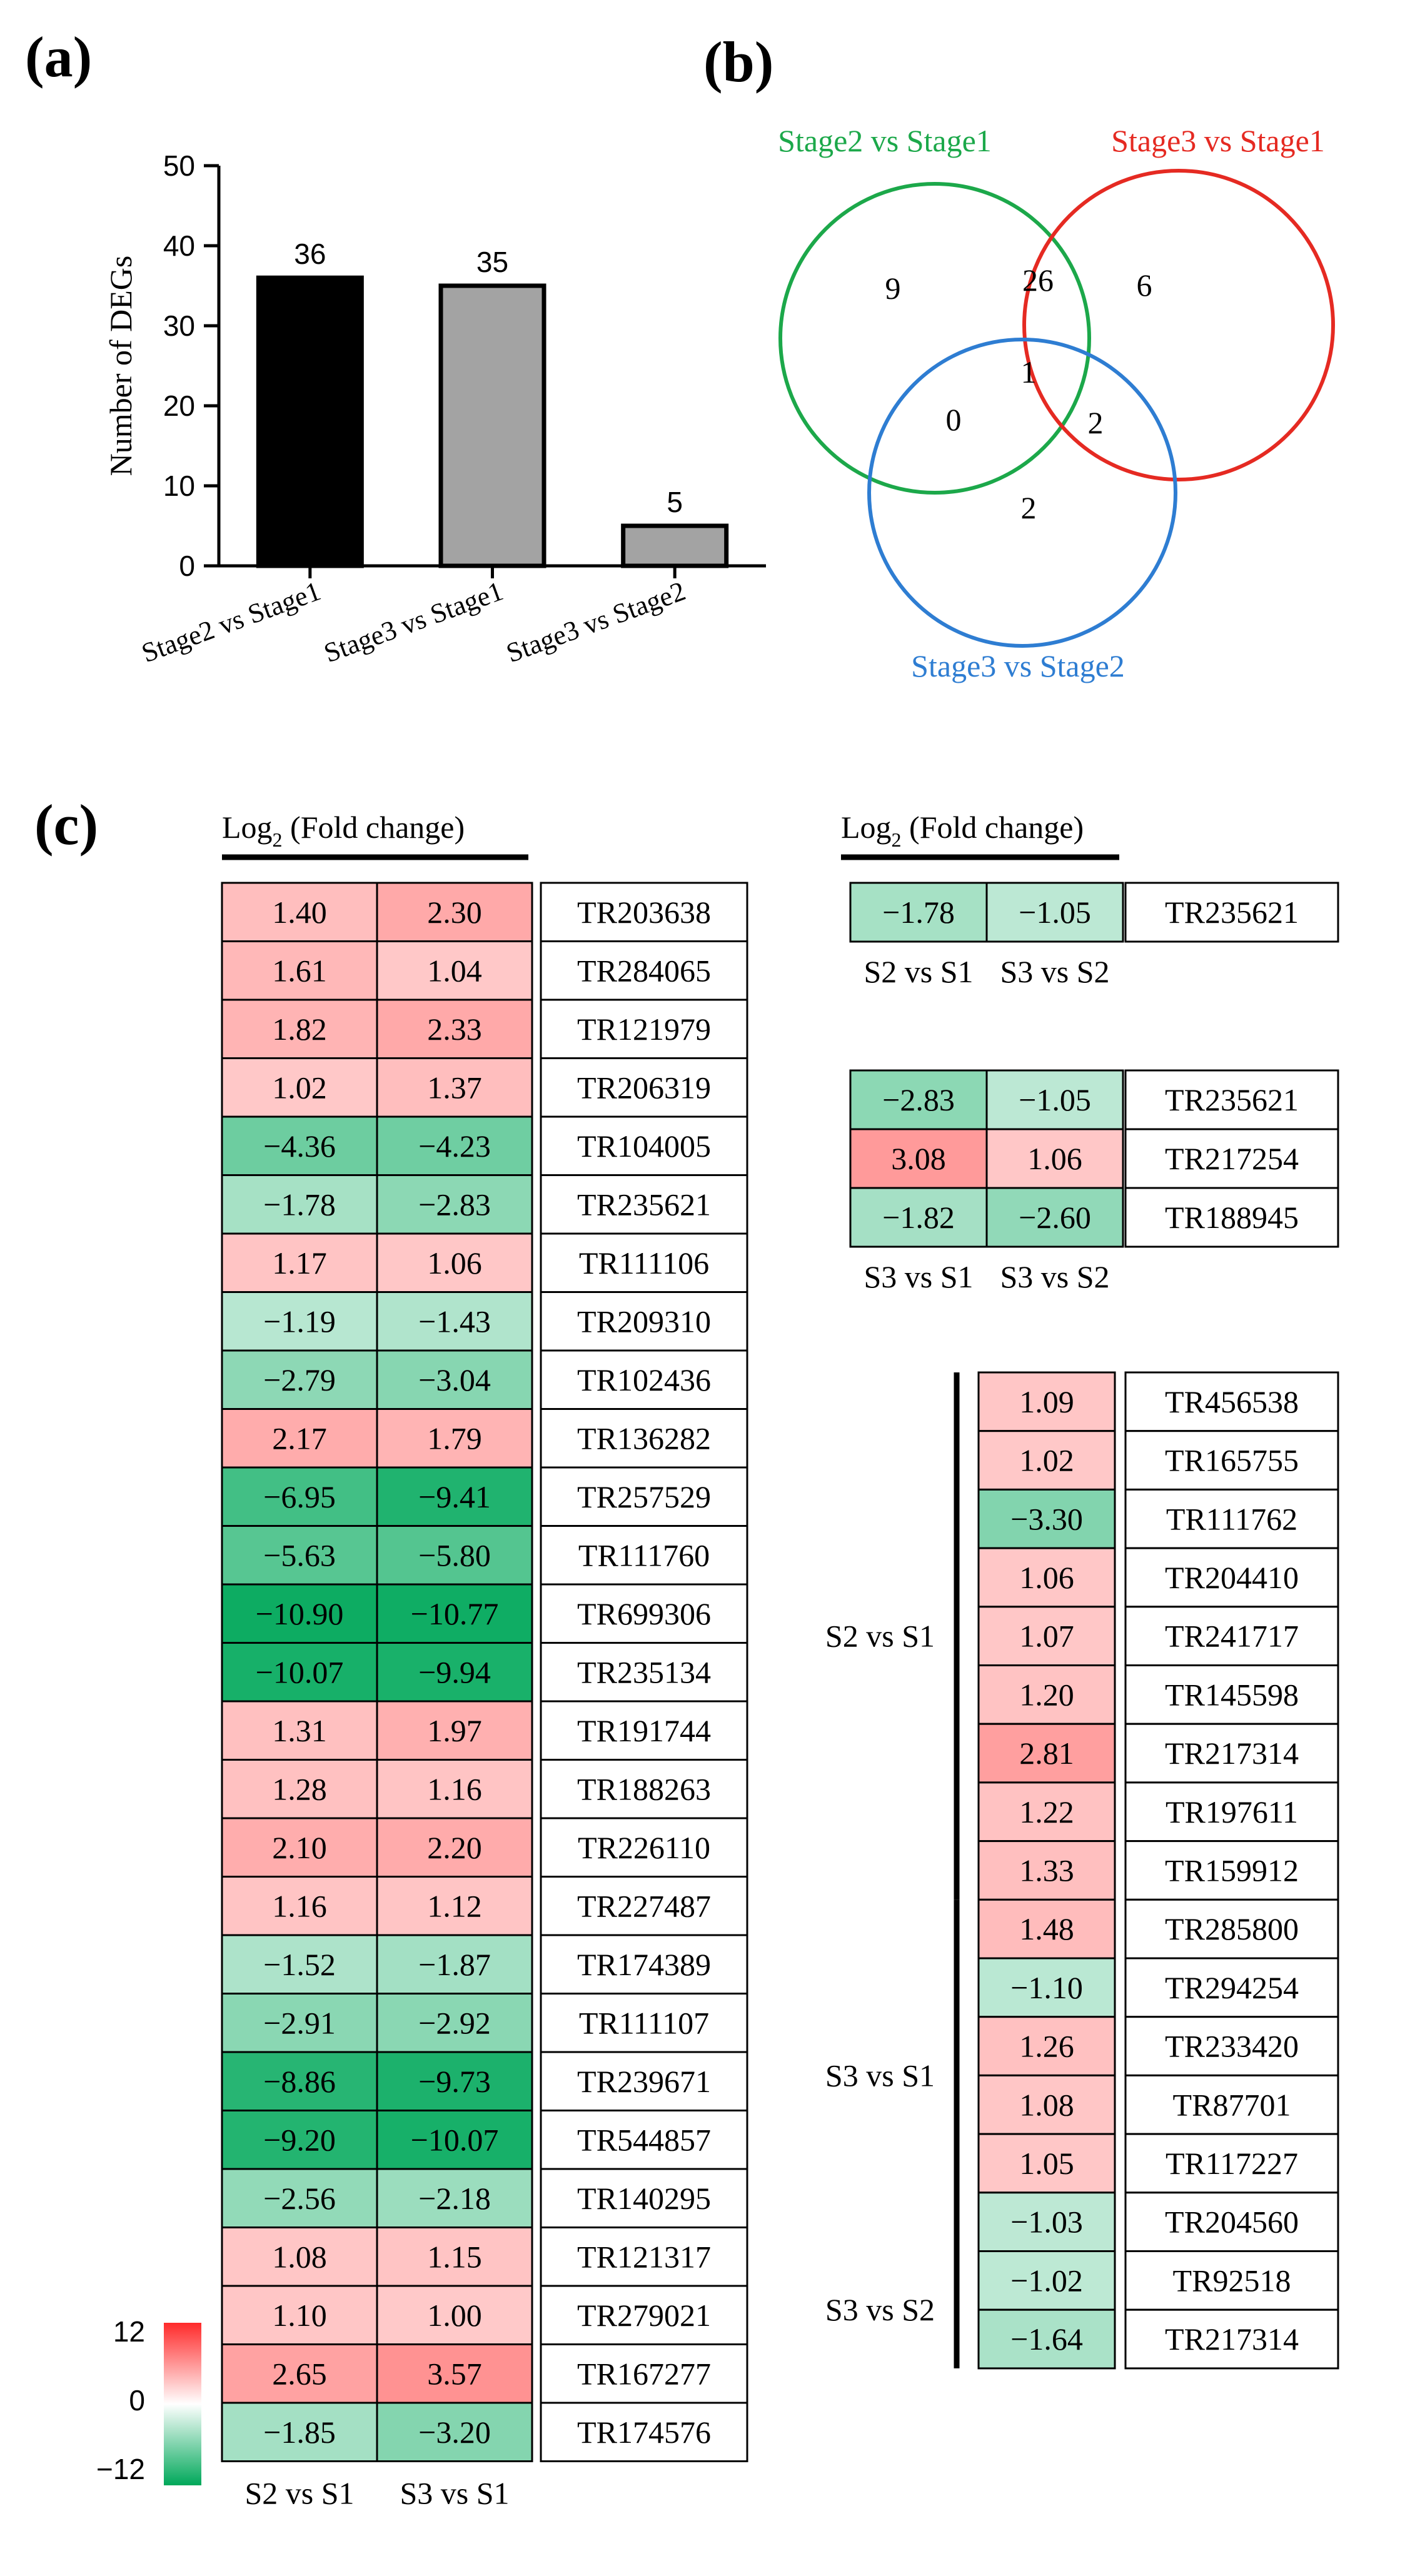  I want to click on gene-id-label: TR87701, so click(1232, 2104).